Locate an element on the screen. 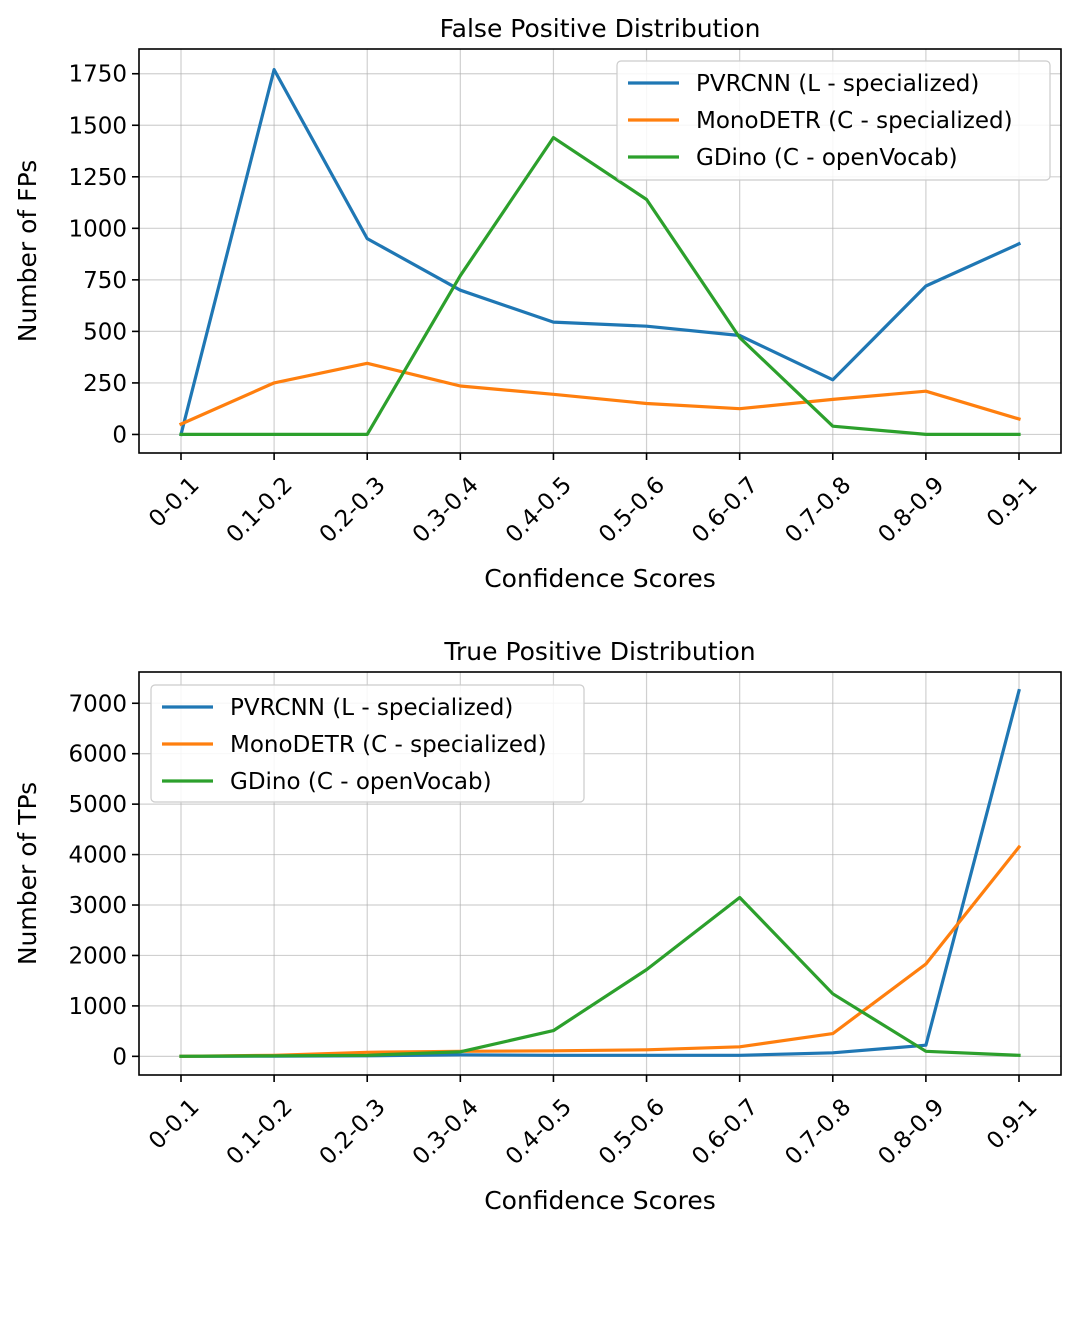 The image size is (1076, 1320). y-tick-label: 5000 is located at coordinates (97, 805).